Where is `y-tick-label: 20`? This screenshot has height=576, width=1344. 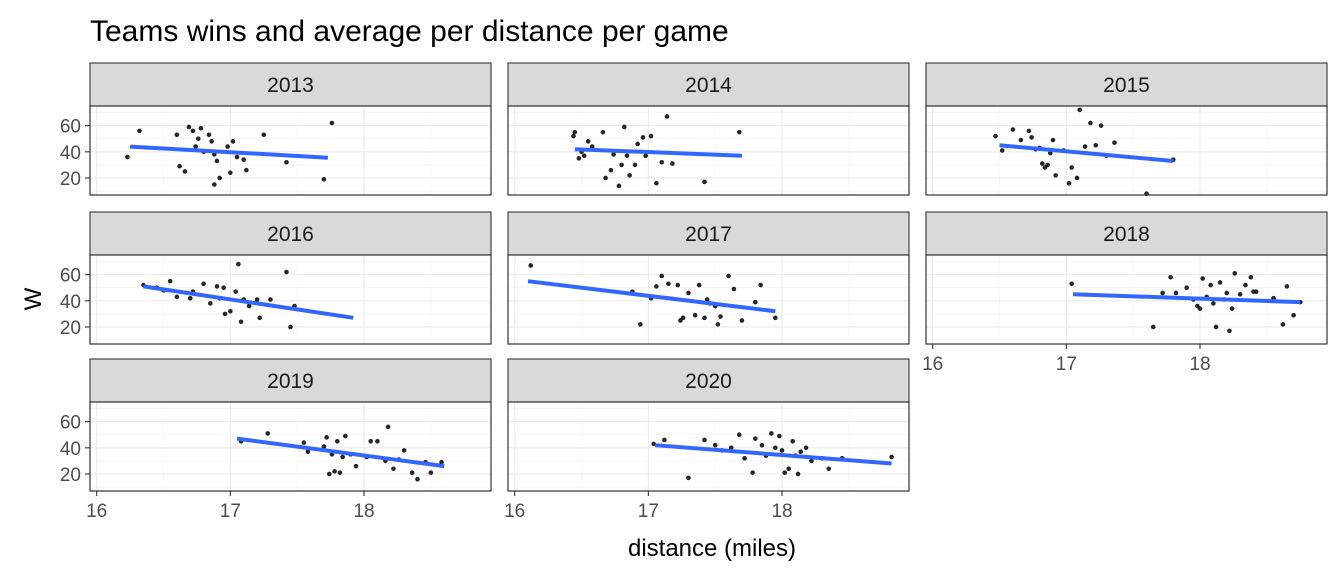
y-tick-label: 20 is located at coordinates (70, 328).